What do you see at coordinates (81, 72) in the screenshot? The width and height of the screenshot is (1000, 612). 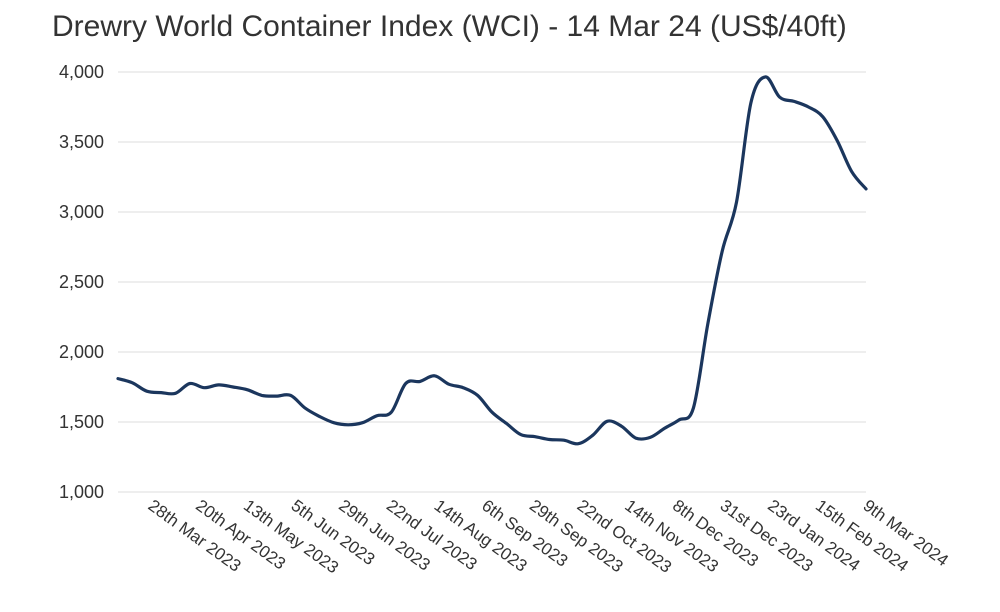 I see `y-tick-label: 4,000` at bounding box center [81, 72].